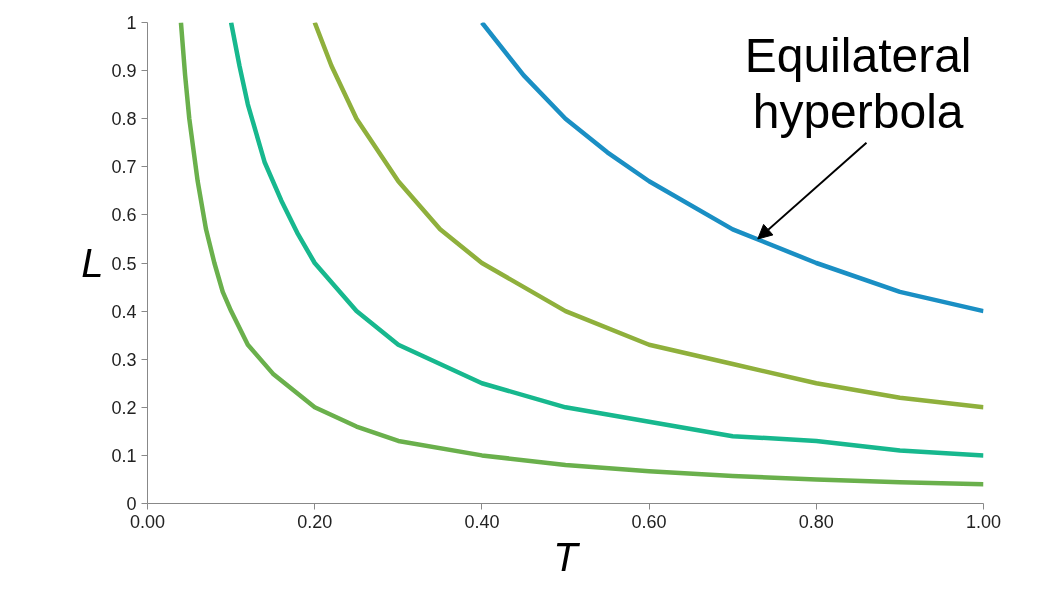 This screenshot has height=598, width=1042. Describe the element at coordinates (858, 83) in the screenshot. I see `annotation: Equilateral hyperbola` at that location.